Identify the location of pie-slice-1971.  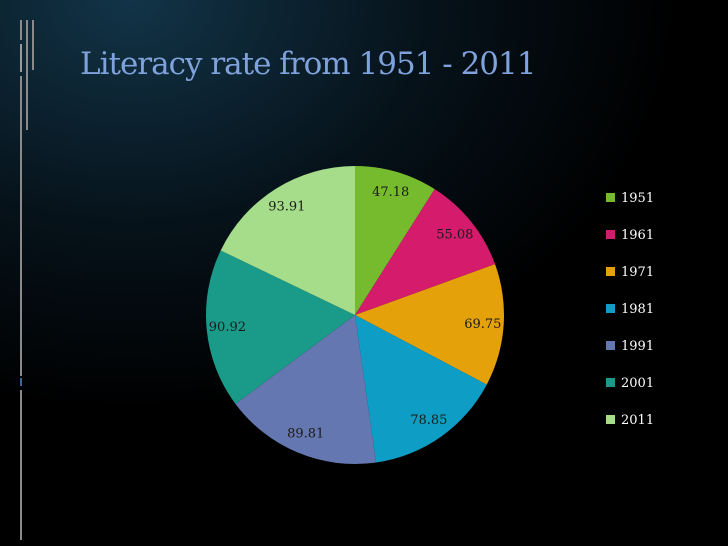
(430, 324).